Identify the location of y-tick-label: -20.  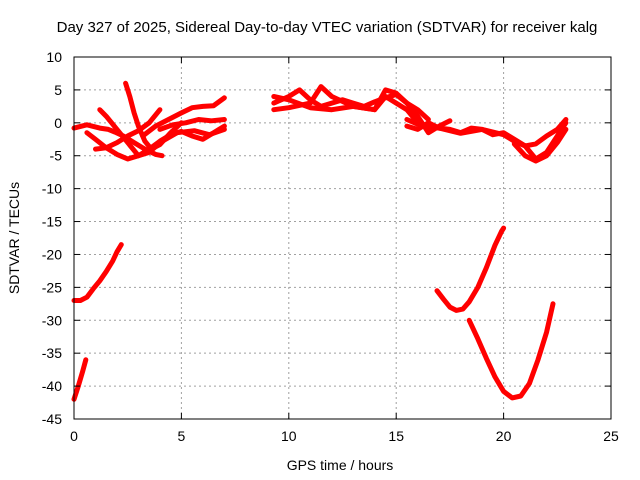
(52, 254).